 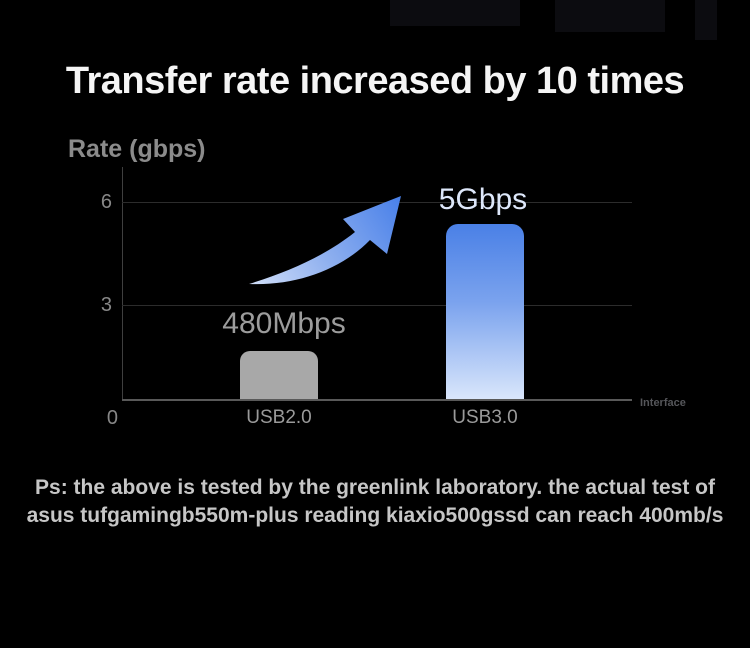 I want to click on x-label-usb3: USB3.0, so click(x=485, y=417).